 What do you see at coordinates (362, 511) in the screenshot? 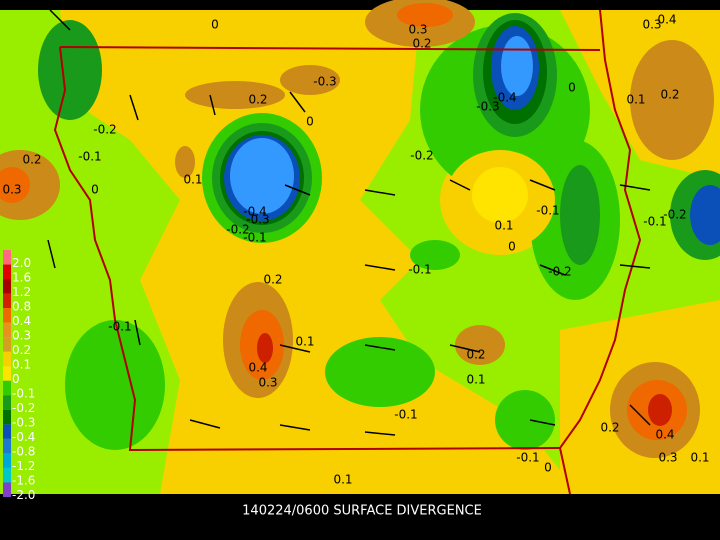
I see `caption: 140224/0600 SURFACE DIVERGENCE` at bounding box center [362, 511].